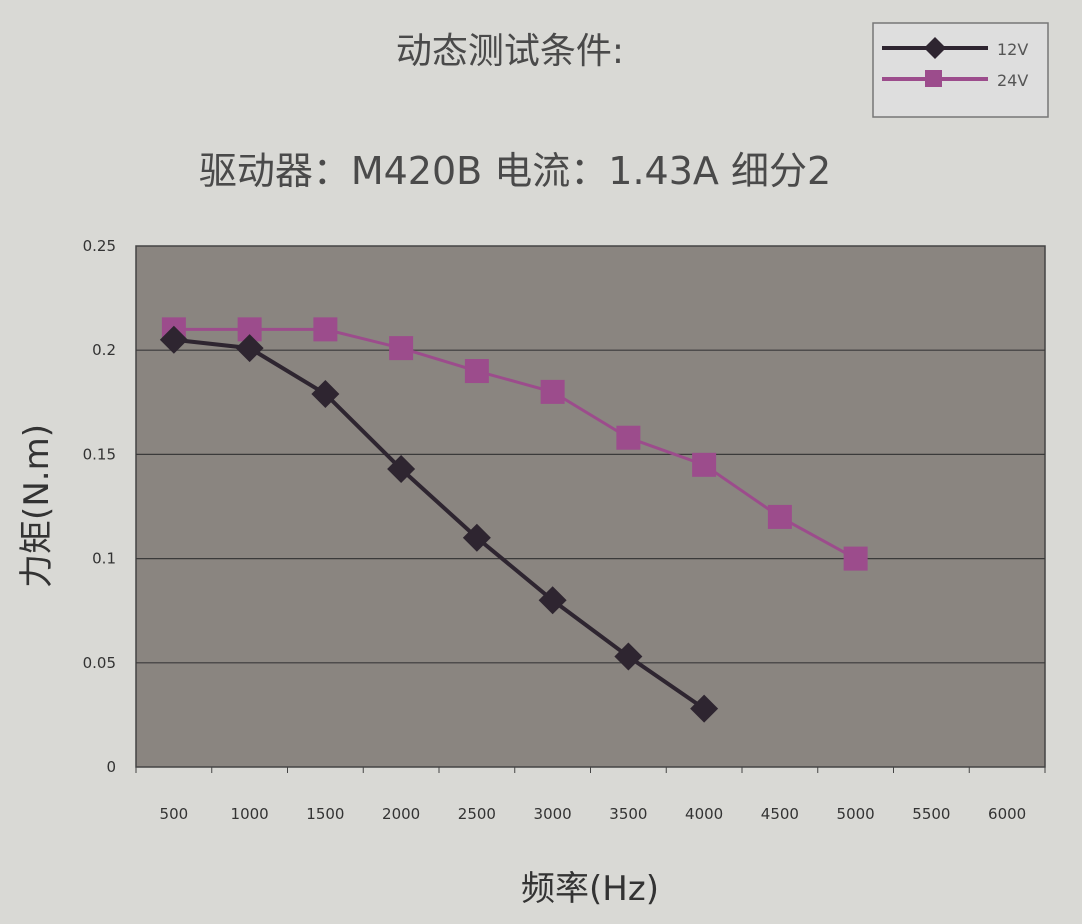 The height and width of the screenshot is (924, 1082). What do you see at coordinates (628, 814) in the screenshot?
I see `x-tick-label: 3500` at bounding box center [628, 814].